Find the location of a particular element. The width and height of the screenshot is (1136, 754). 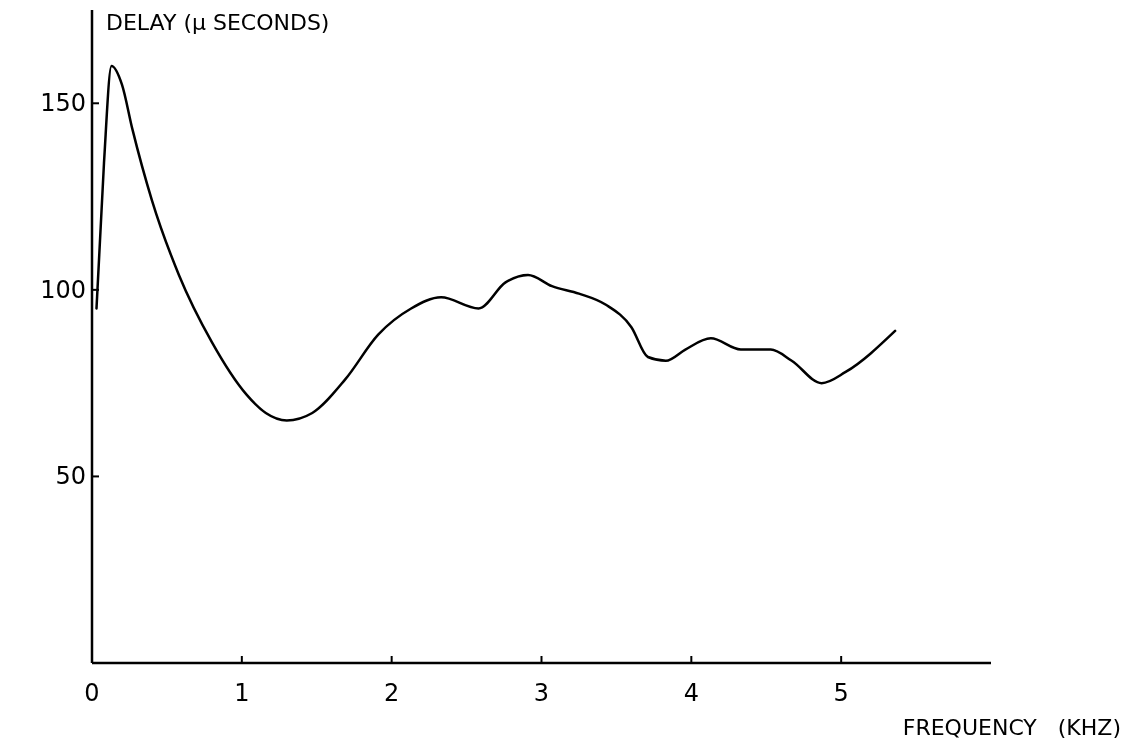

y-tick-label: 100 is located at coordinates (63, 289).